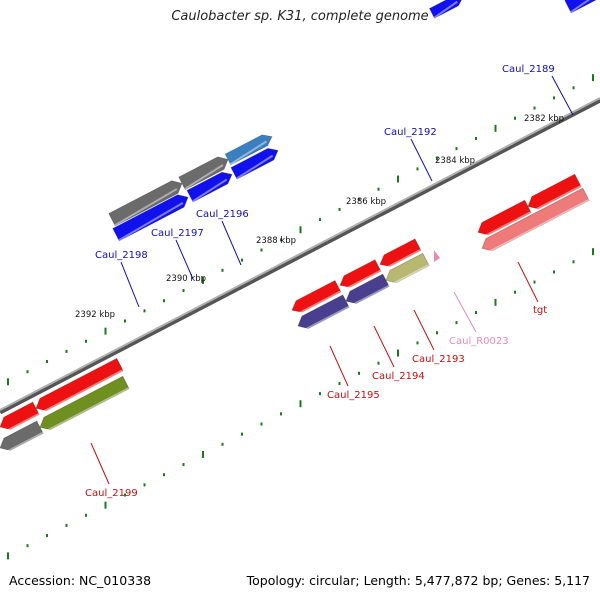 This screenshot has width=600, height=600. Describe the element at coordinates (410, 132) in the screenshot. I see `gene-label: Caul_2192` at that location.